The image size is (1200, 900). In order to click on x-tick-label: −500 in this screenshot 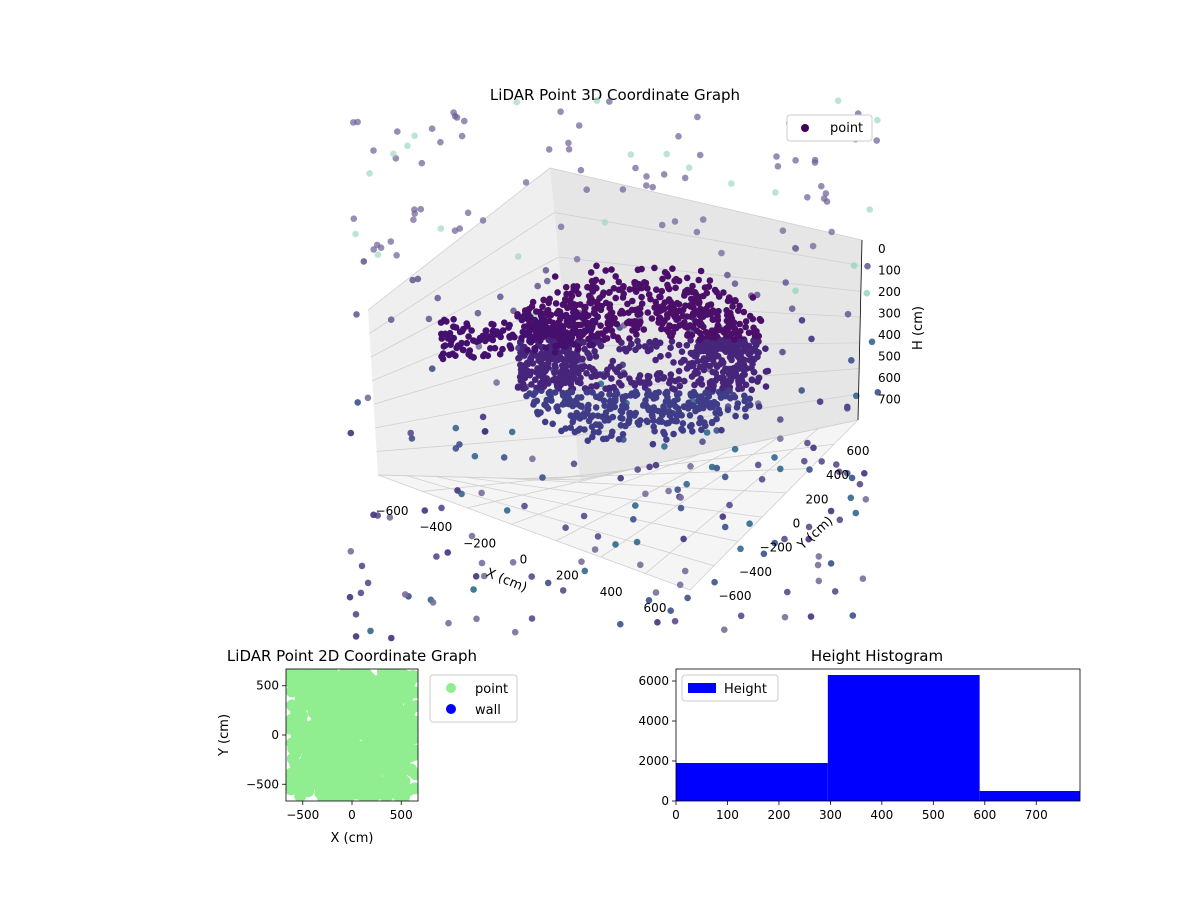, I will do `click(302, 815)`.